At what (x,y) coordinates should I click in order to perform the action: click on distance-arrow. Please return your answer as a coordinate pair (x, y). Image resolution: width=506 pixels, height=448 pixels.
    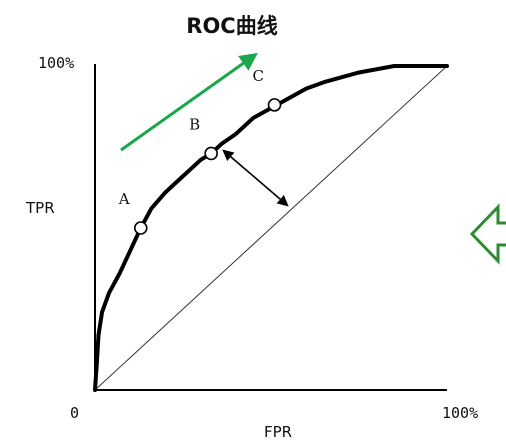
    Looking at the image, I should click on (255, 178).